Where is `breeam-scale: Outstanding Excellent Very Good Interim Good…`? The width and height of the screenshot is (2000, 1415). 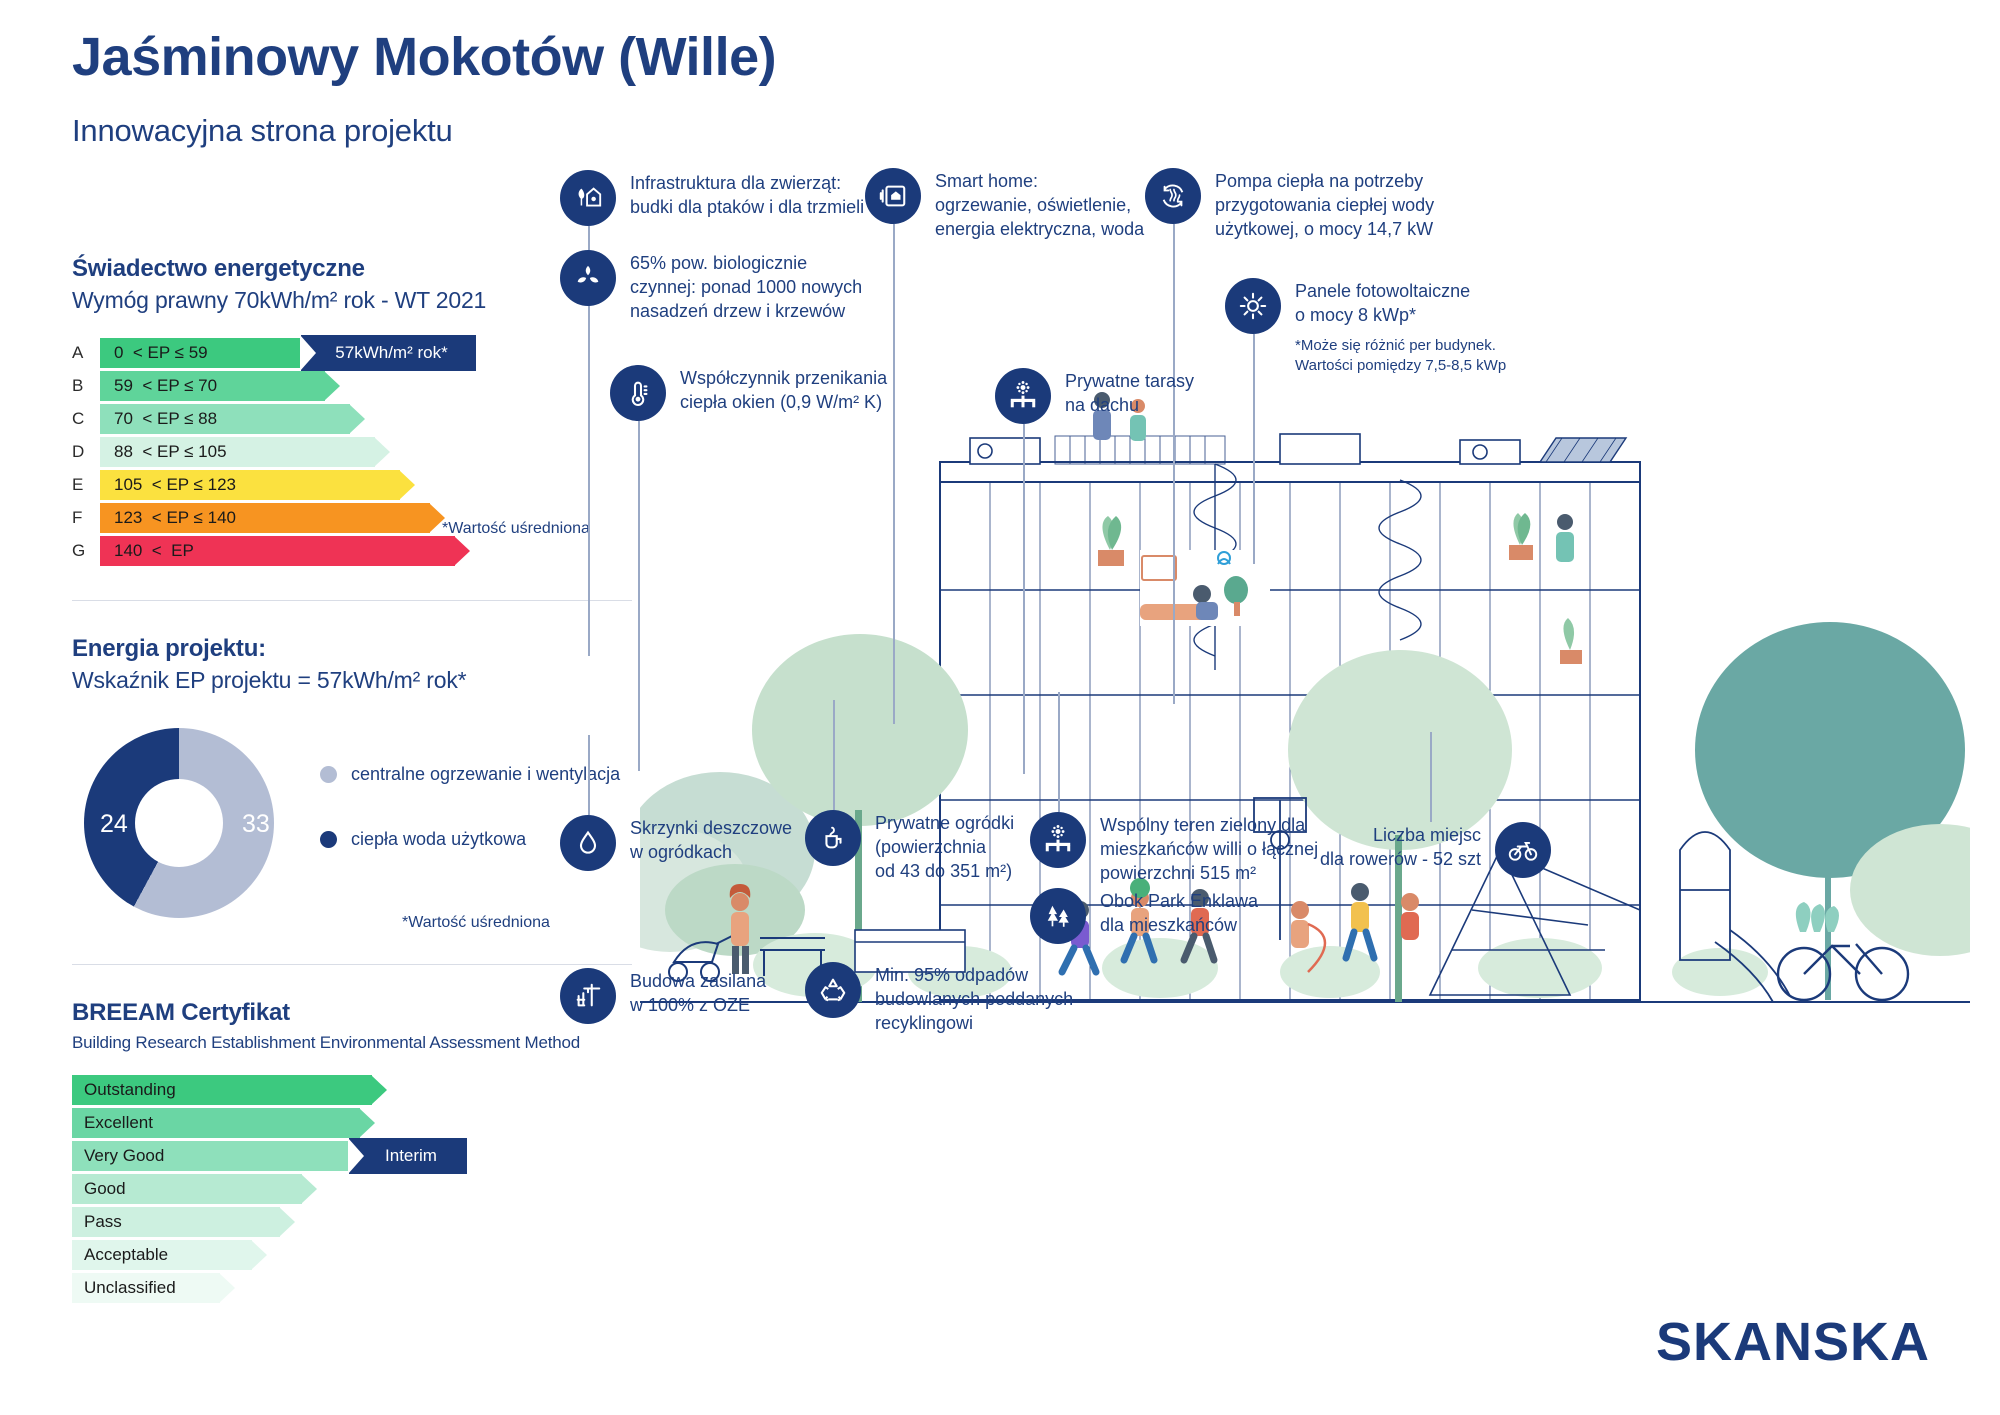 breeam-scale: Outstanding Excellent Very Good Interim Good… is located at coordinates (352, 1189).